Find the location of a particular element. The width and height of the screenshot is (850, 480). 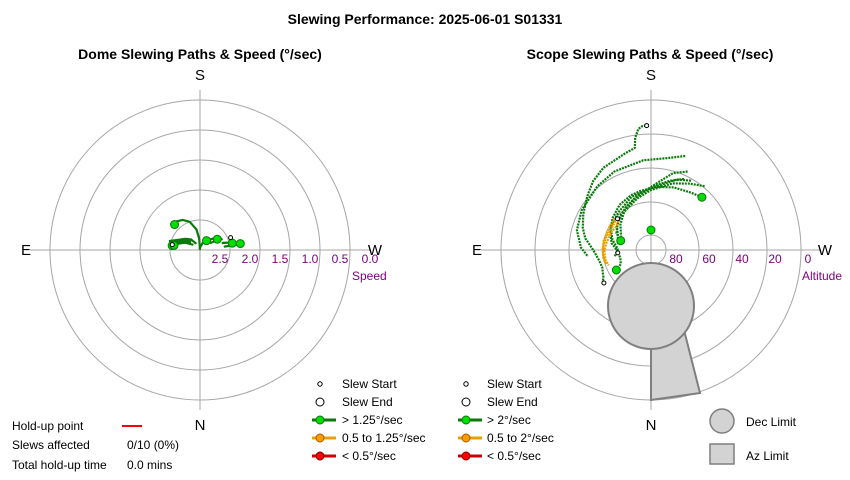

figure-title: Slewing Performance: 2025-06-01 S01331 is located at coordinates (425, 19).